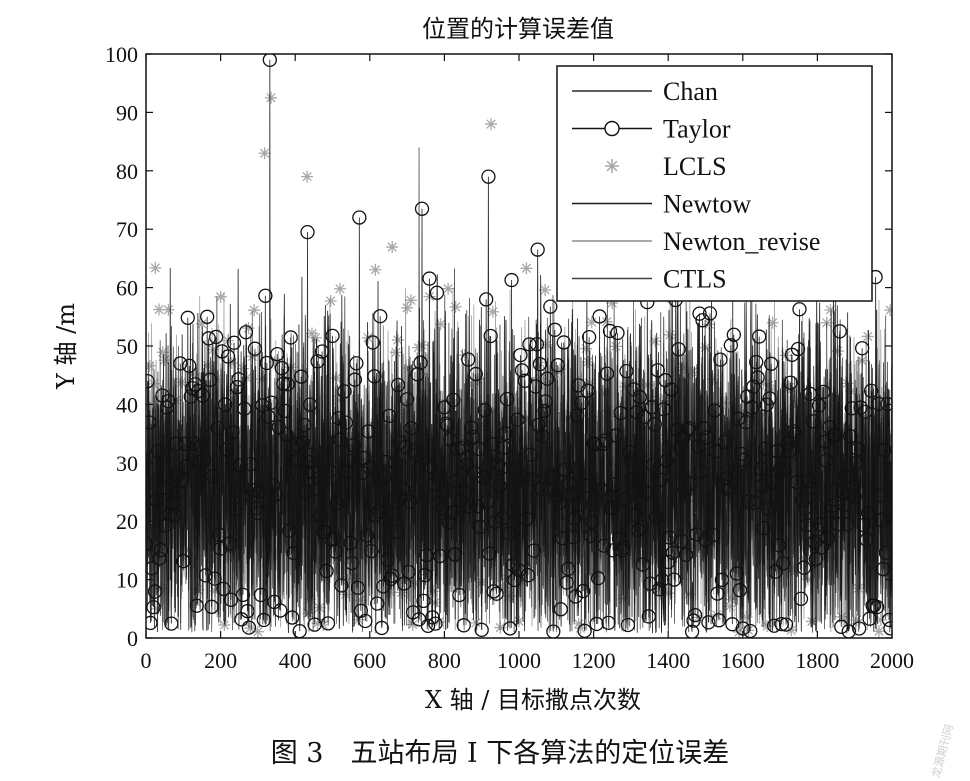  I want to click on legend-label: Chan, so click(690, 91).